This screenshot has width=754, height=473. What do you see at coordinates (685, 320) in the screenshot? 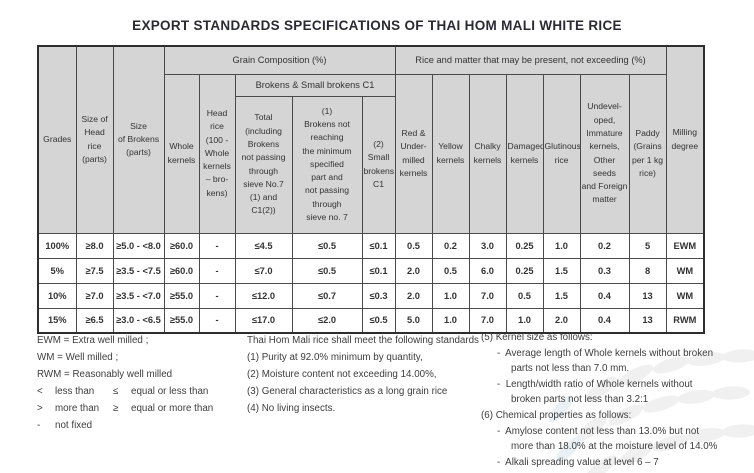
I see `table-cell: RWM` at bounding box center [685, 320].